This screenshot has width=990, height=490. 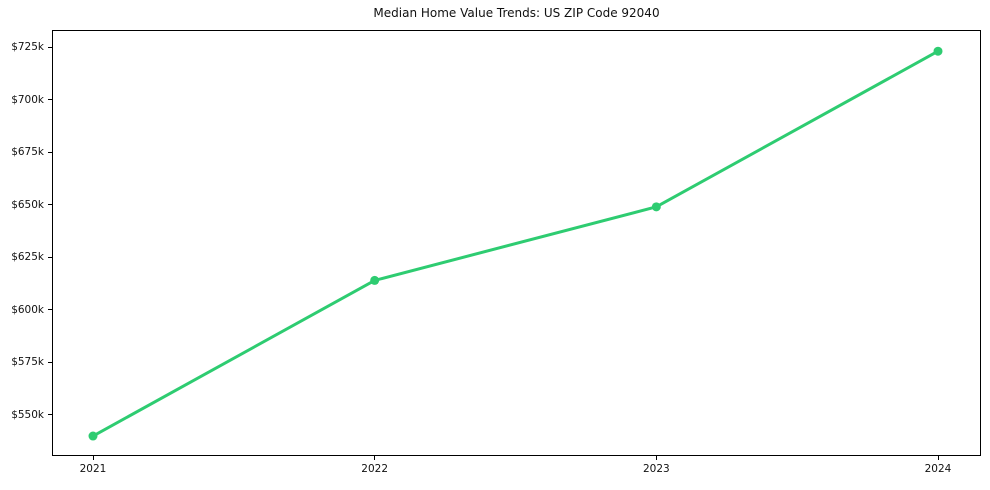 What do you see at coordinates (656, 207) in the screenshot?
I see `data-point-2023` at bounding box center [656, 207].